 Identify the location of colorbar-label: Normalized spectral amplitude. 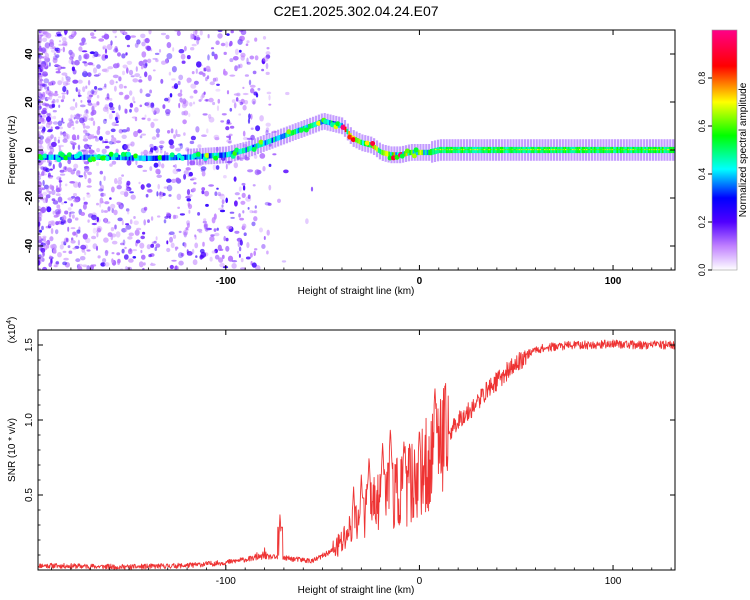
(743, 149).